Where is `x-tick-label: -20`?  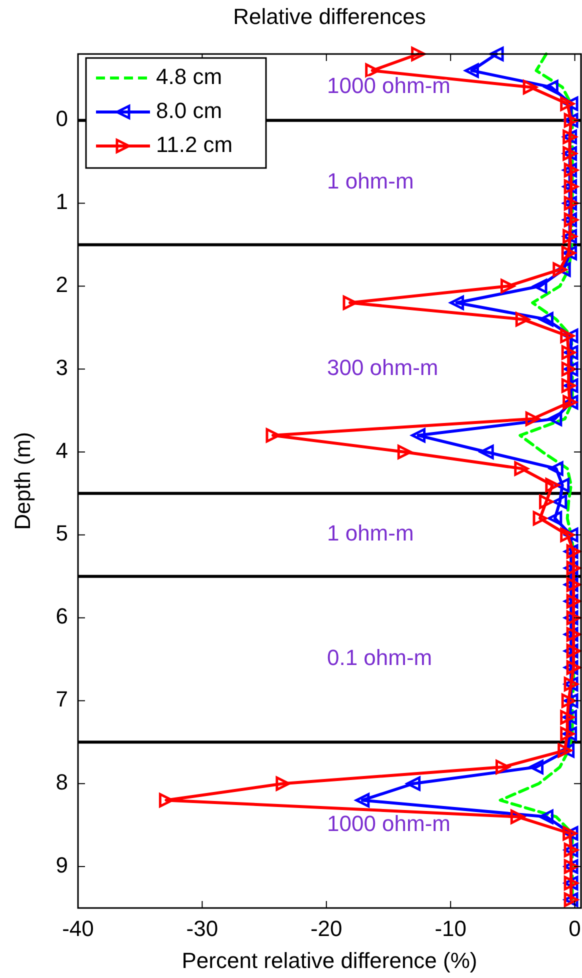
x-tick-label: -20 is located at coordinates (326, 928).